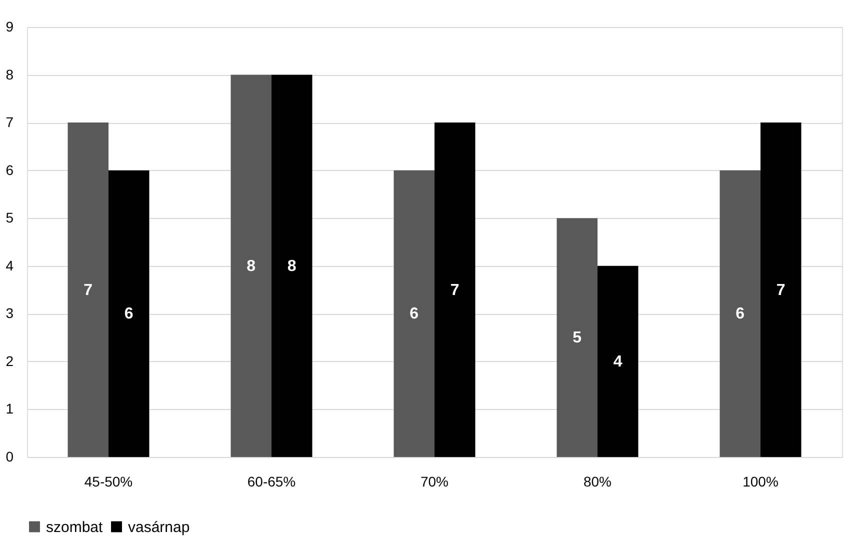 The height and width of the screenshot is (560, 868). What do you see at coordinates (108, 482) in the screenshot?
I see `x-tick-label: 45-50%` at bounding box center [108, 482].